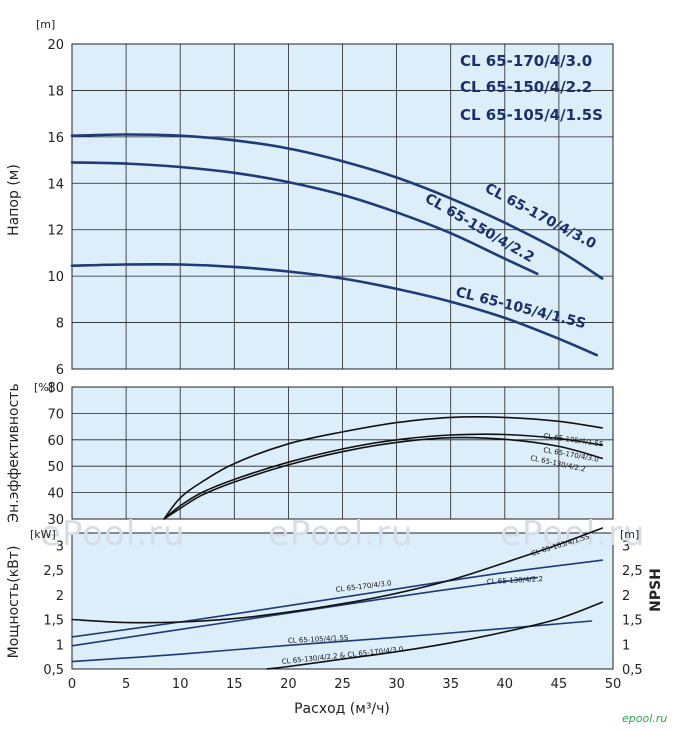  I want to click on npsh-y-tick-label: 0,5, so click(632, 670).